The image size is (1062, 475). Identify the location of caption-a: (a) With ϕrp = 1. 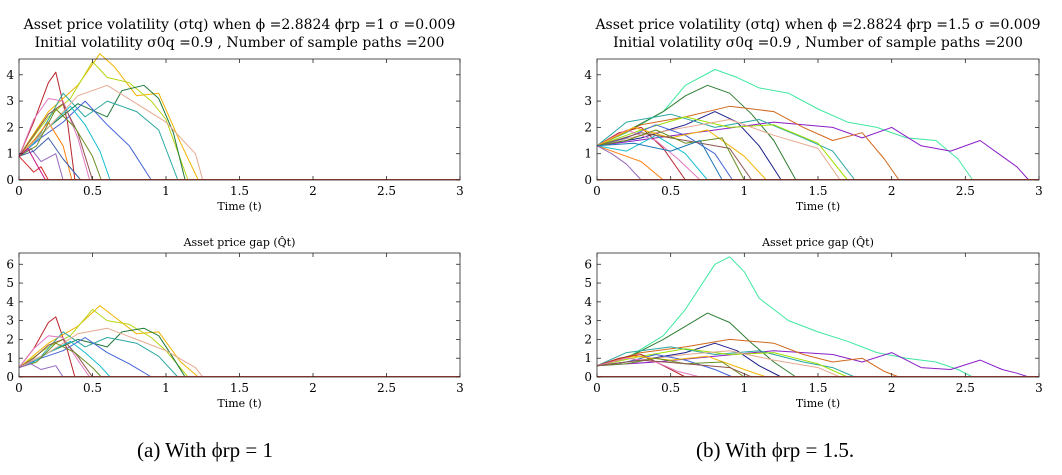
(205, 450).